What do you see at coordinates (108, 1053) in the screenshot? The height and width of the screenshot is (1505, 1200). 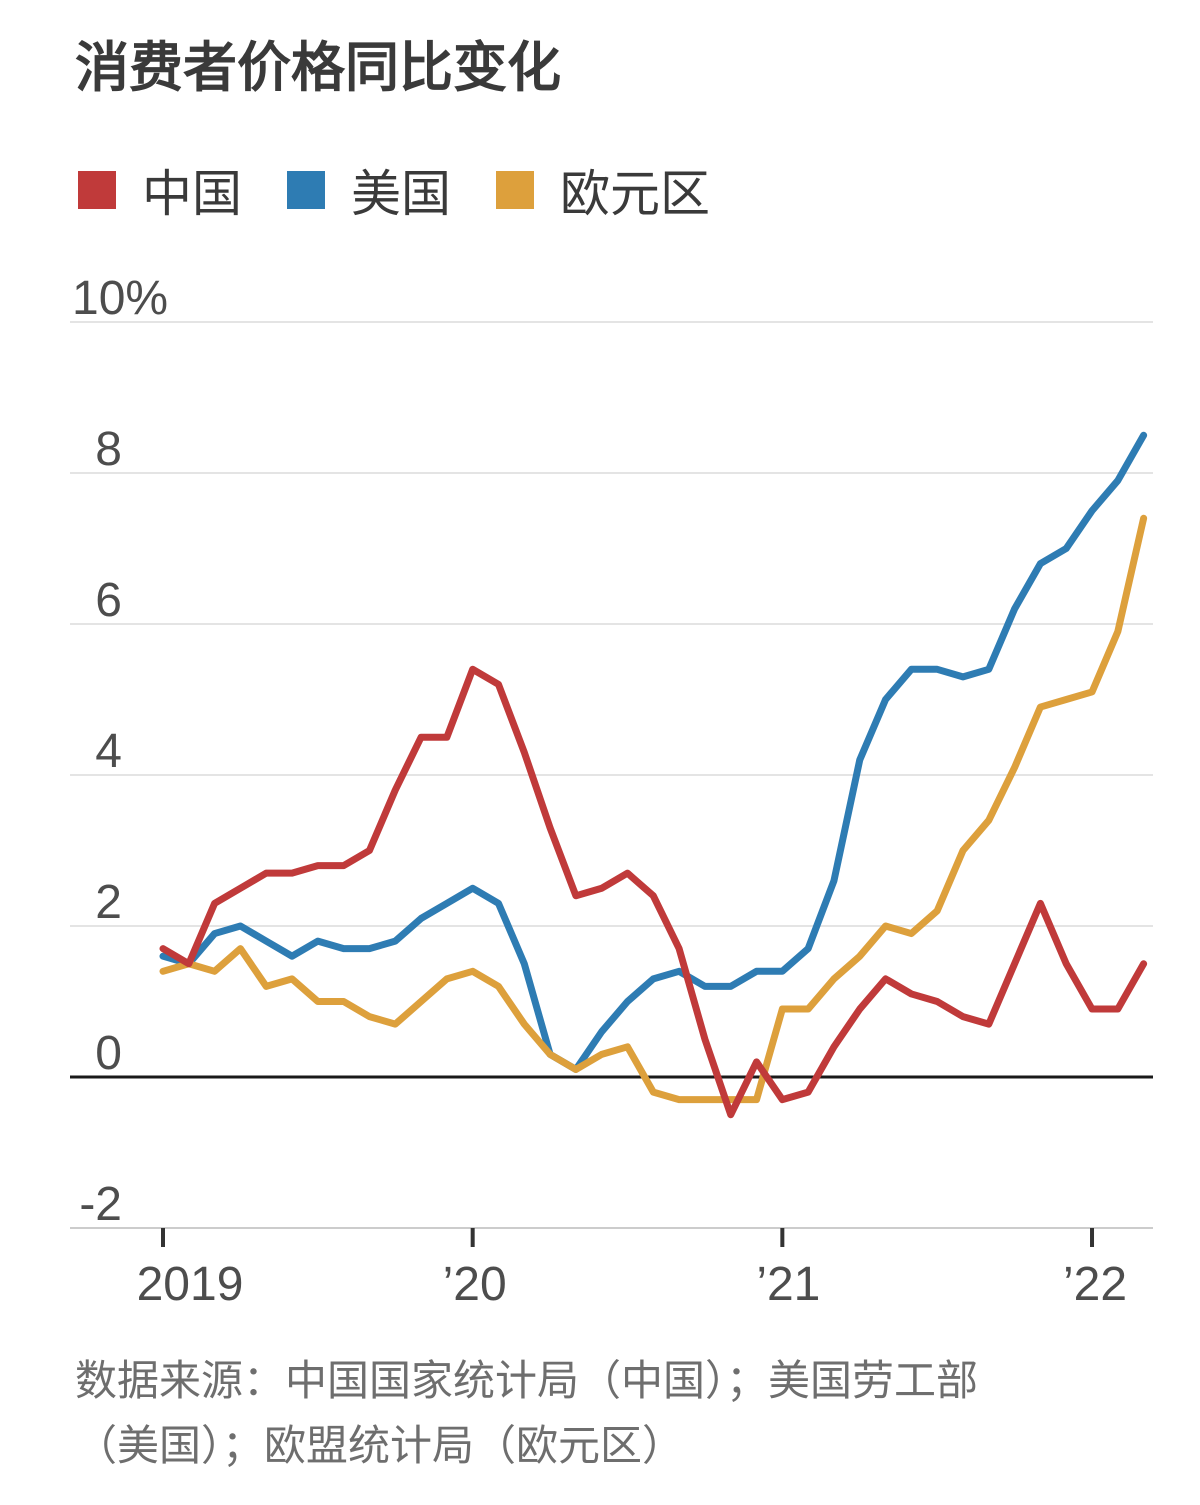 I see `y-axis-label: 0` at bounding box center [108, 1053].